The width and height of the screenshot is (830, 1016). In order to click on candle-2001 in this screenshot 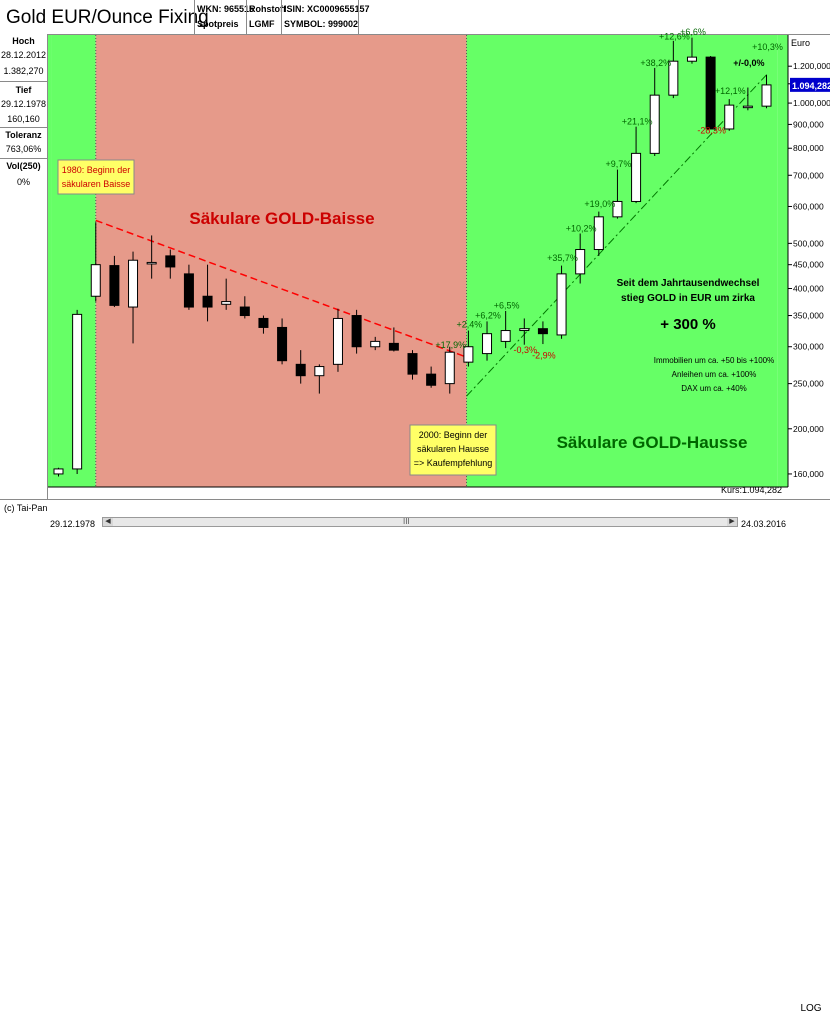, I will do `click(487, 341)`.